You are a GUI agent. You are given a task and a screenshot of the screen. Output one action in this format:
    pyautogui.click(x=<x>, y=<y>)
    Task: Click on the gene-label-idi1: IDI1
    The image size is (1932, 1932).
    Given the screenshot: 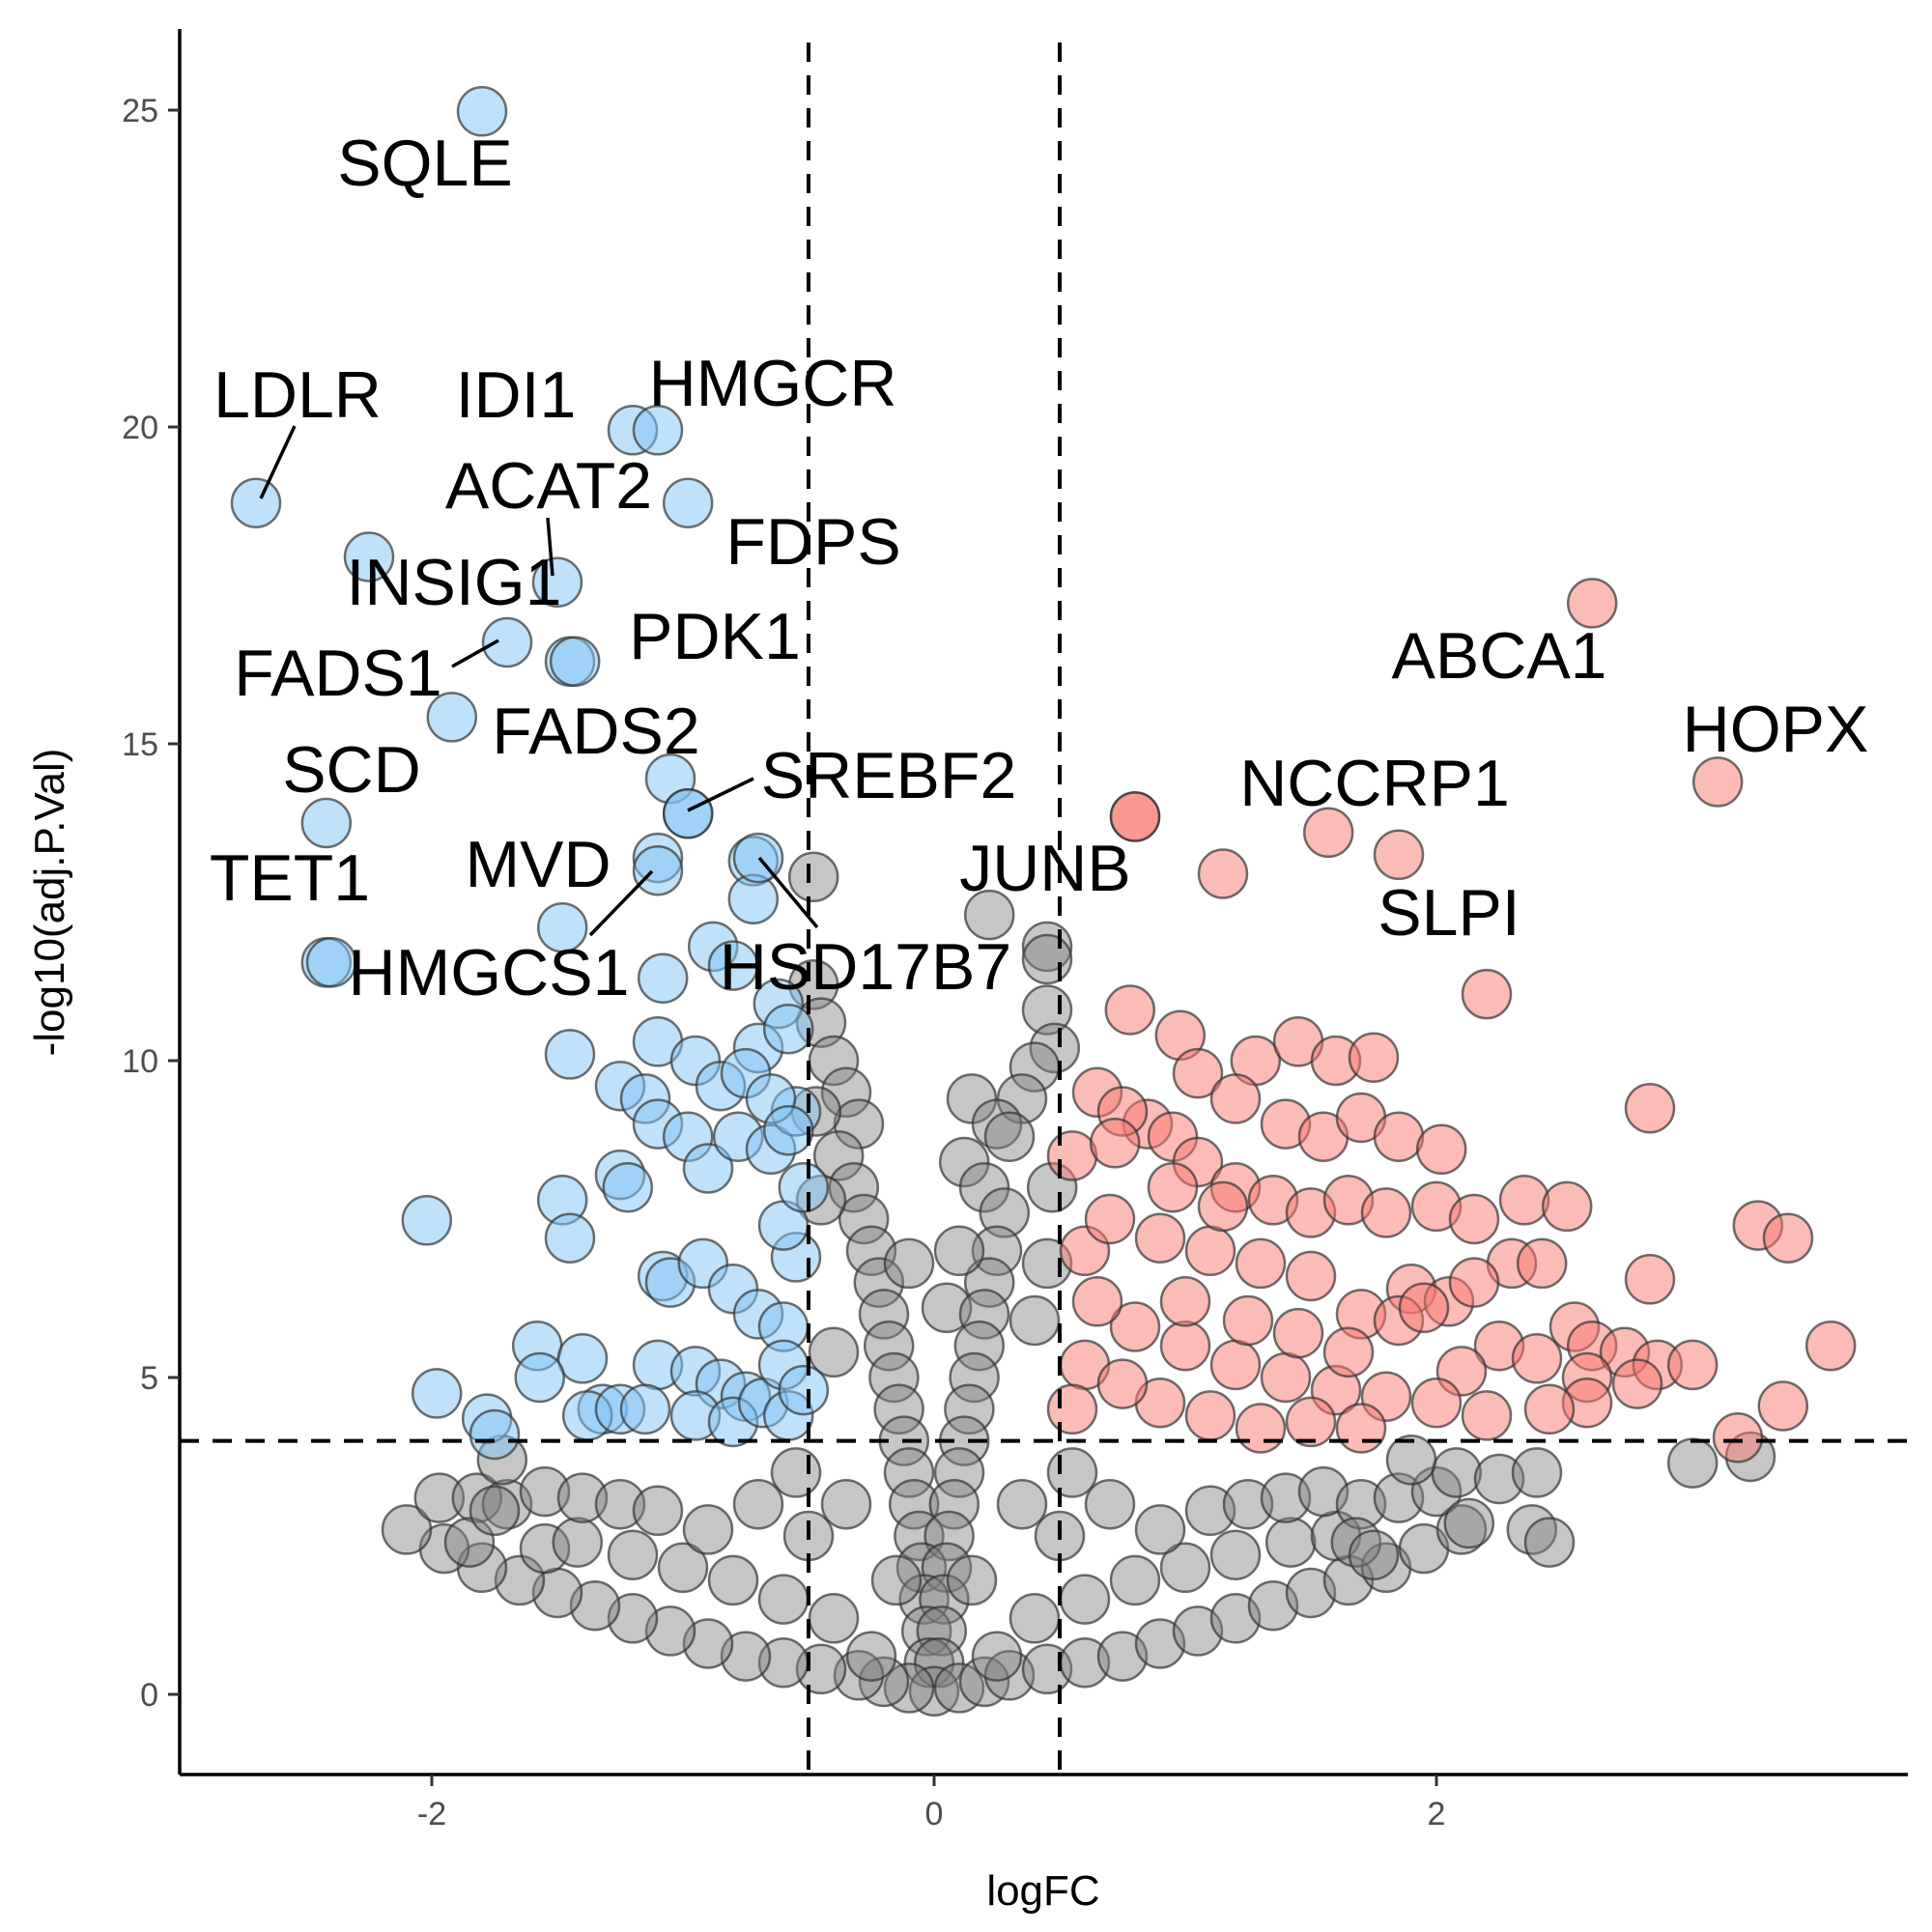 What is the action you would take?
    pyautogui.click(x=516, y=395)
    